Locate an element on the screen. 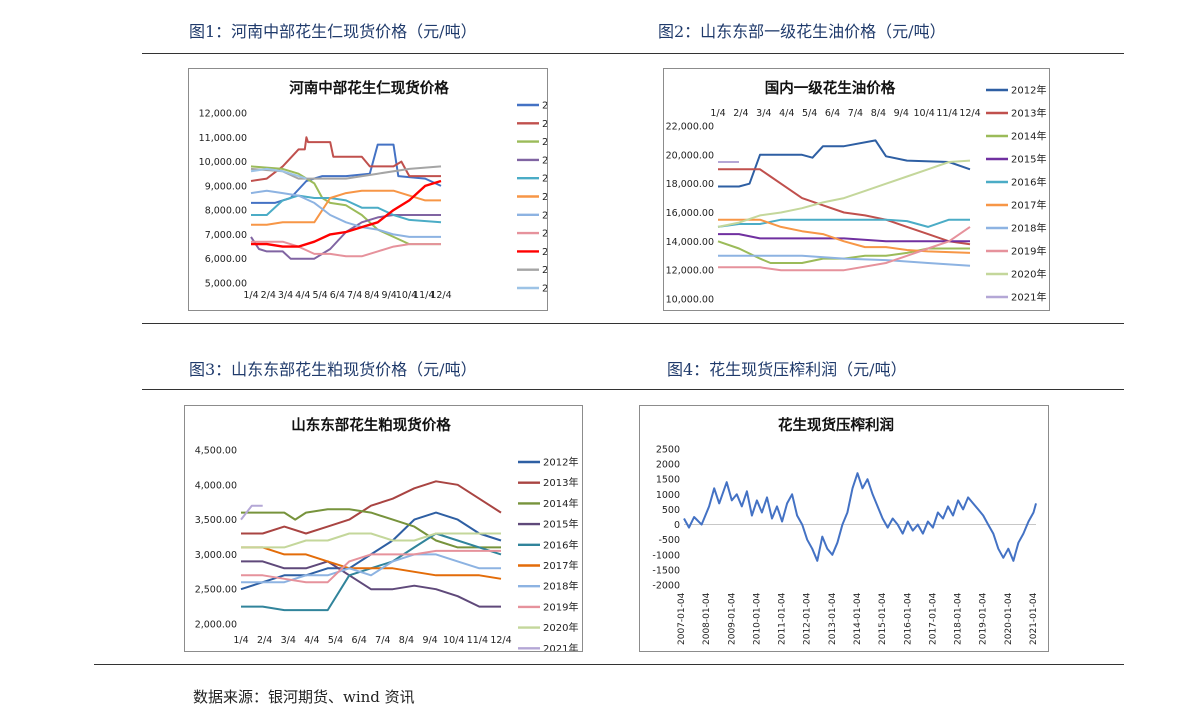 The image size is (1191, 727). c1-ytick-label: 6,000.00 is located at coordinates (226, 259).